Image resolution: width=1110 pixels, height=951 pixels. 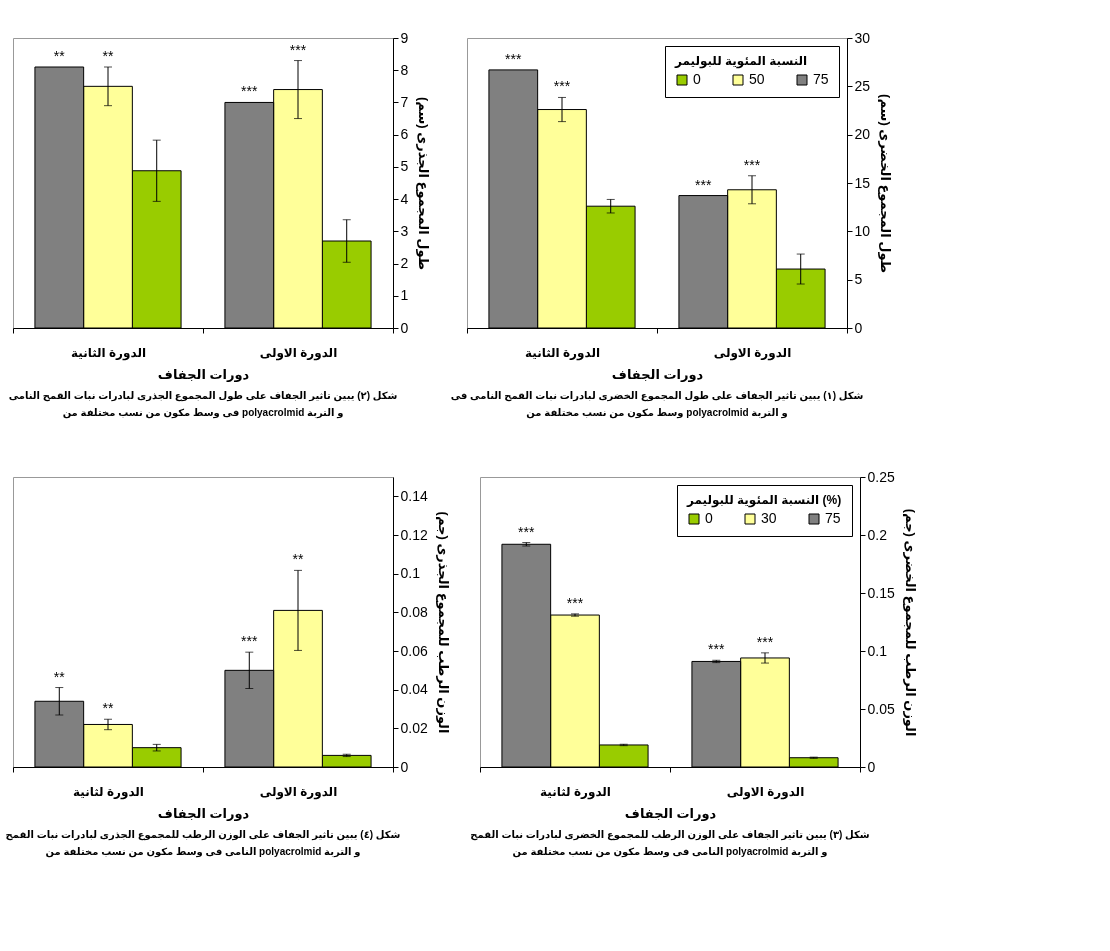 I want to click on text: شكل (٢) يبين تاثير الجفاف على طول المجموع الجذرى لبادرات نبات القمح النامى, so click(x=203, y=396).